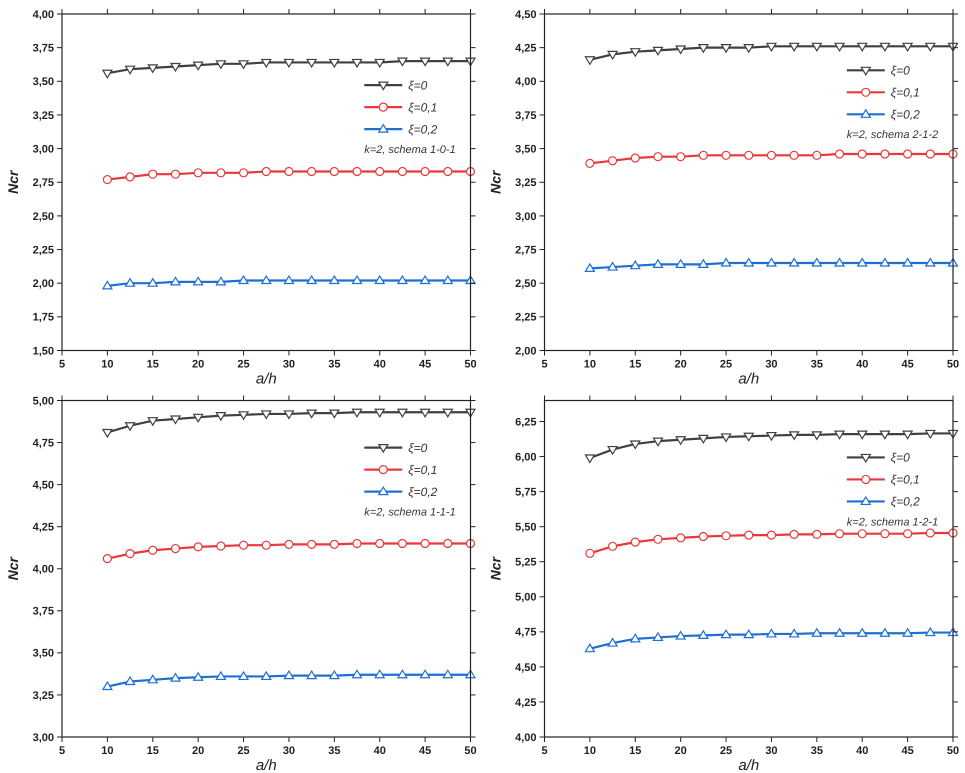  Describe the element at coordinates (892, 522) in the screenshot. I see `annotation: k=2, schema 1-2-1` at that location.